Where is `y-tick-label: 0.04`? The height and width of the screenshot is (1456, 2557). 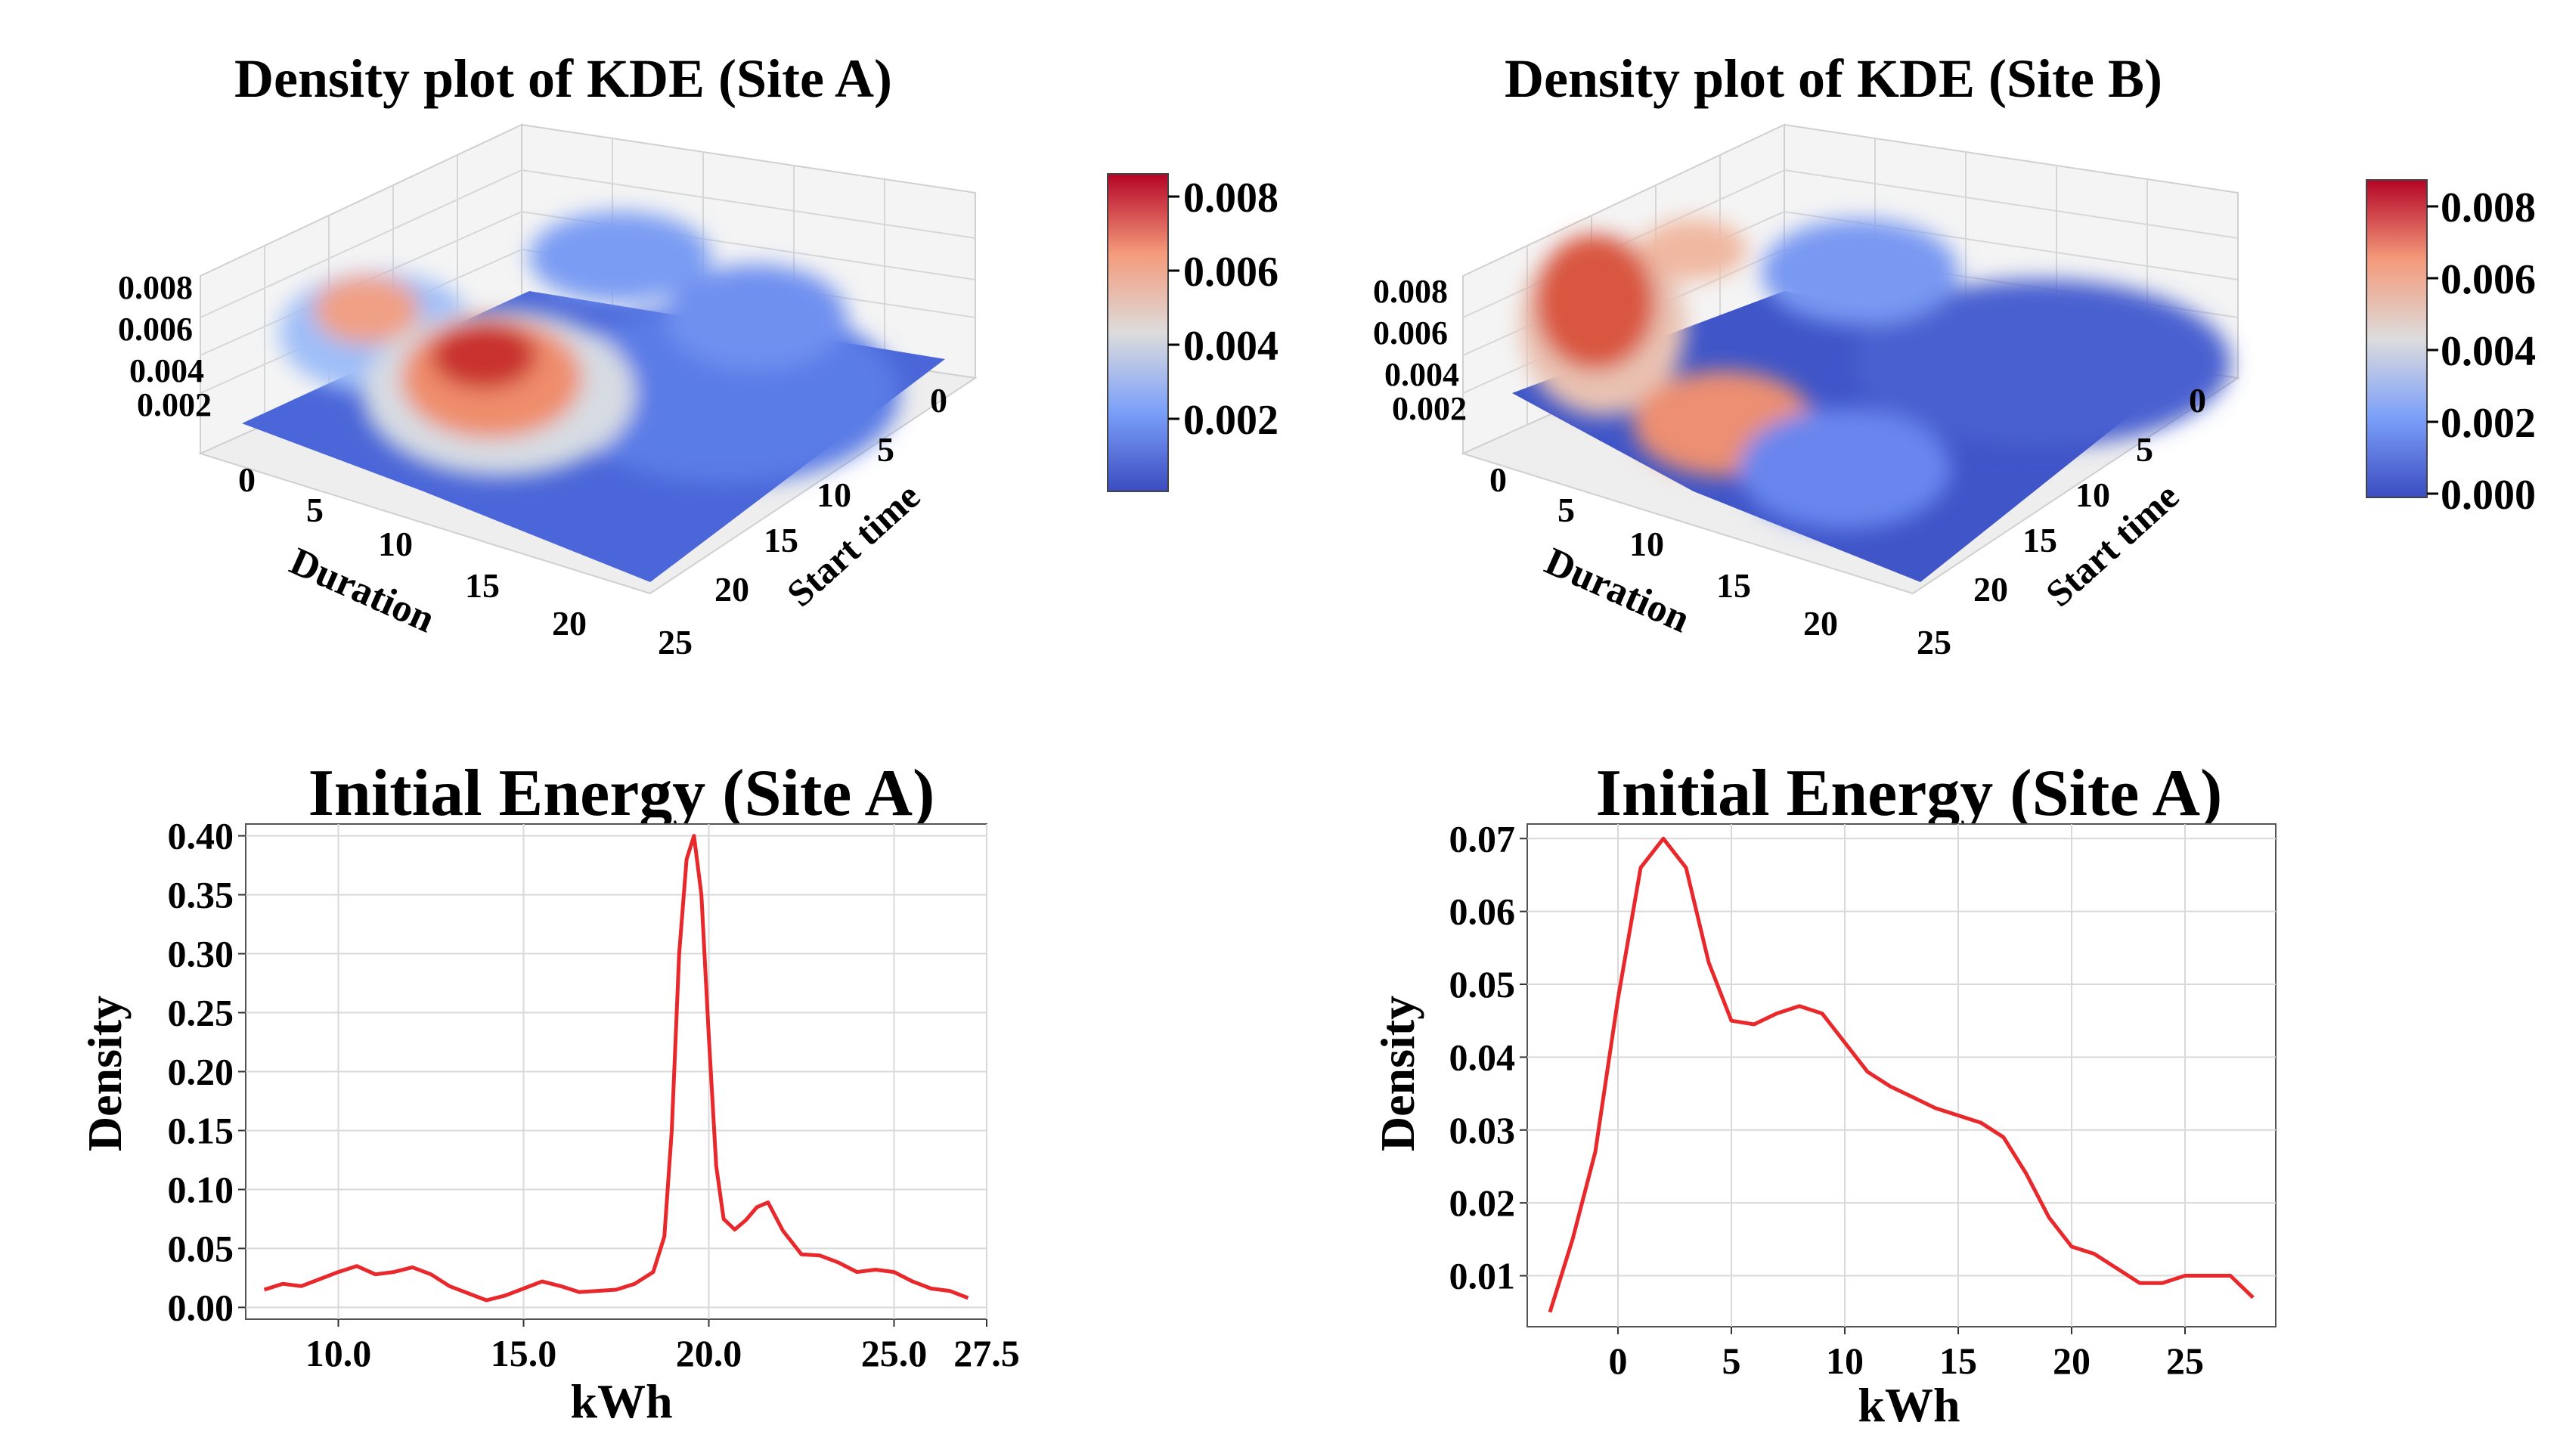 y-tick-label: 0.04 is located at coordinates (1482, 1057).